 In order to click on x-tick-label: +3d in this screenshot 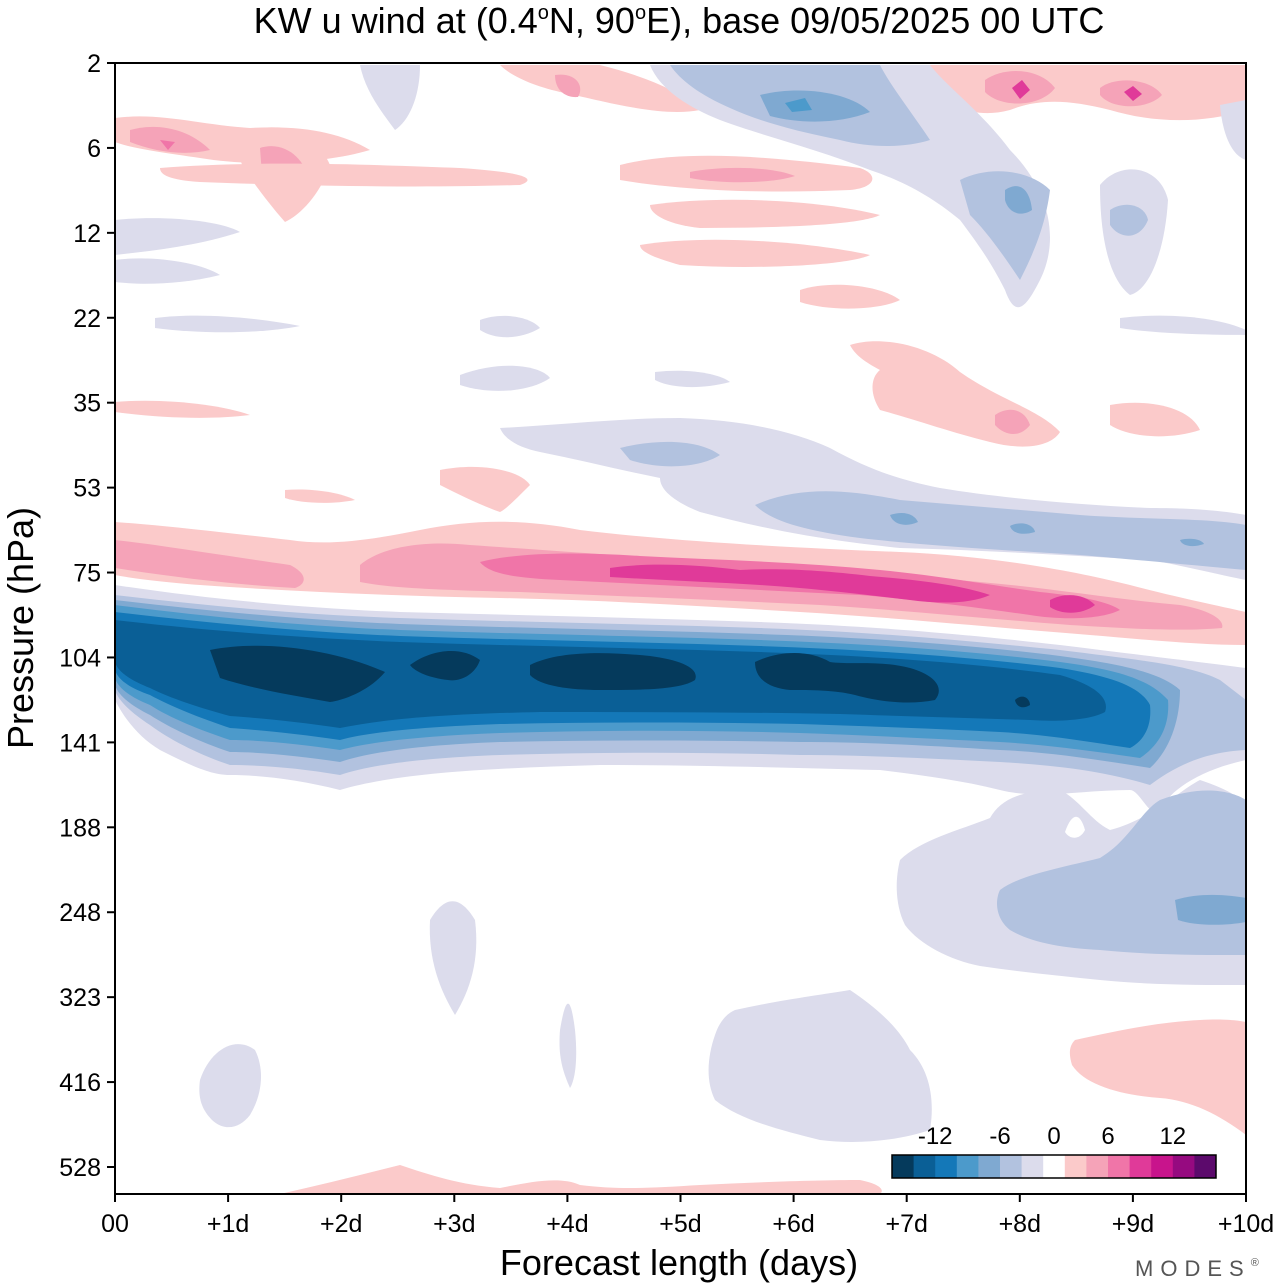, I will do `click(454, 1224)`.